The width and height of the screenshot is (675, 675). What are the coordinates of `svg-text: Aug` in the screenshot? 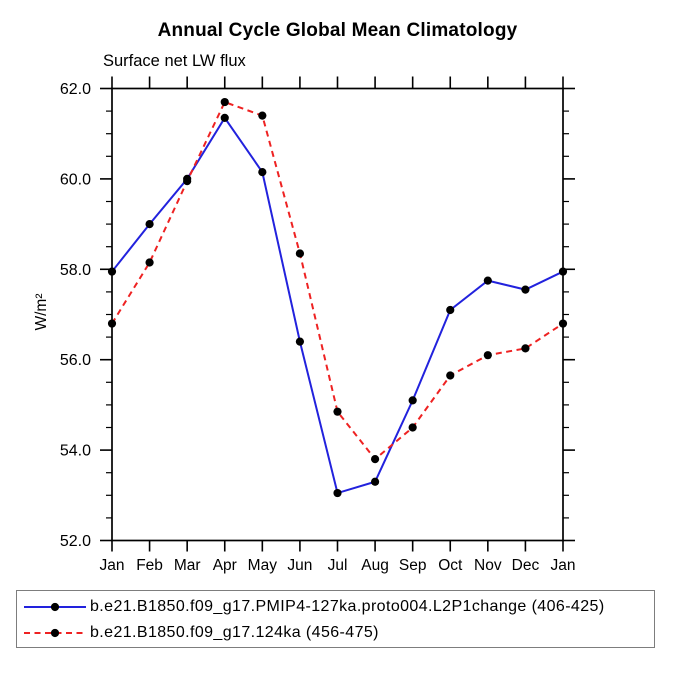 It's located at (375, 565).